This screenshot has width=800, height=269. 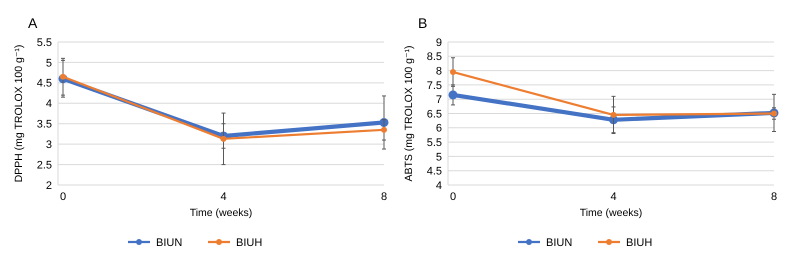 What do you see at coordinates (44, 124) in the screenshot?
I see `y-tick-label: 3.5` at bounding box center [44, 124].